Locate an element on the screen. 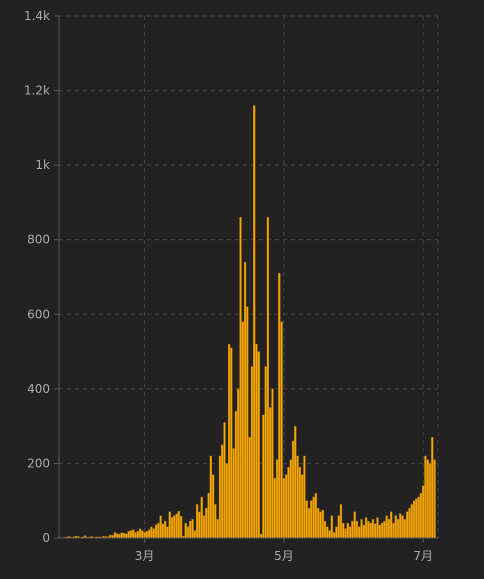 The width and height of the screenshot is (484, 579). x-tick-label: 7月 is located at coordinates (423, 556).